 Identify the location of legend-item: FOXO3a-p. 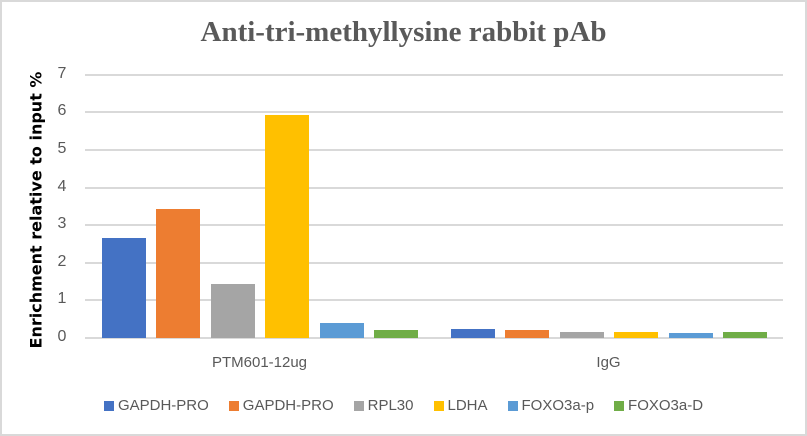
(551, 405).